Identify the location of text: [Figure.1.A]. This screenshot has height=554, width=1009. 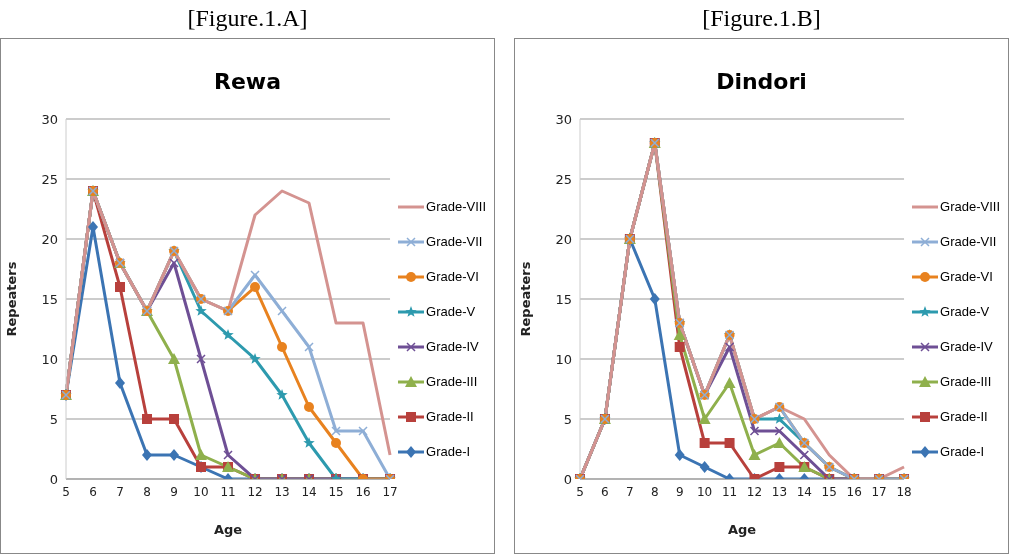
(247, 18).